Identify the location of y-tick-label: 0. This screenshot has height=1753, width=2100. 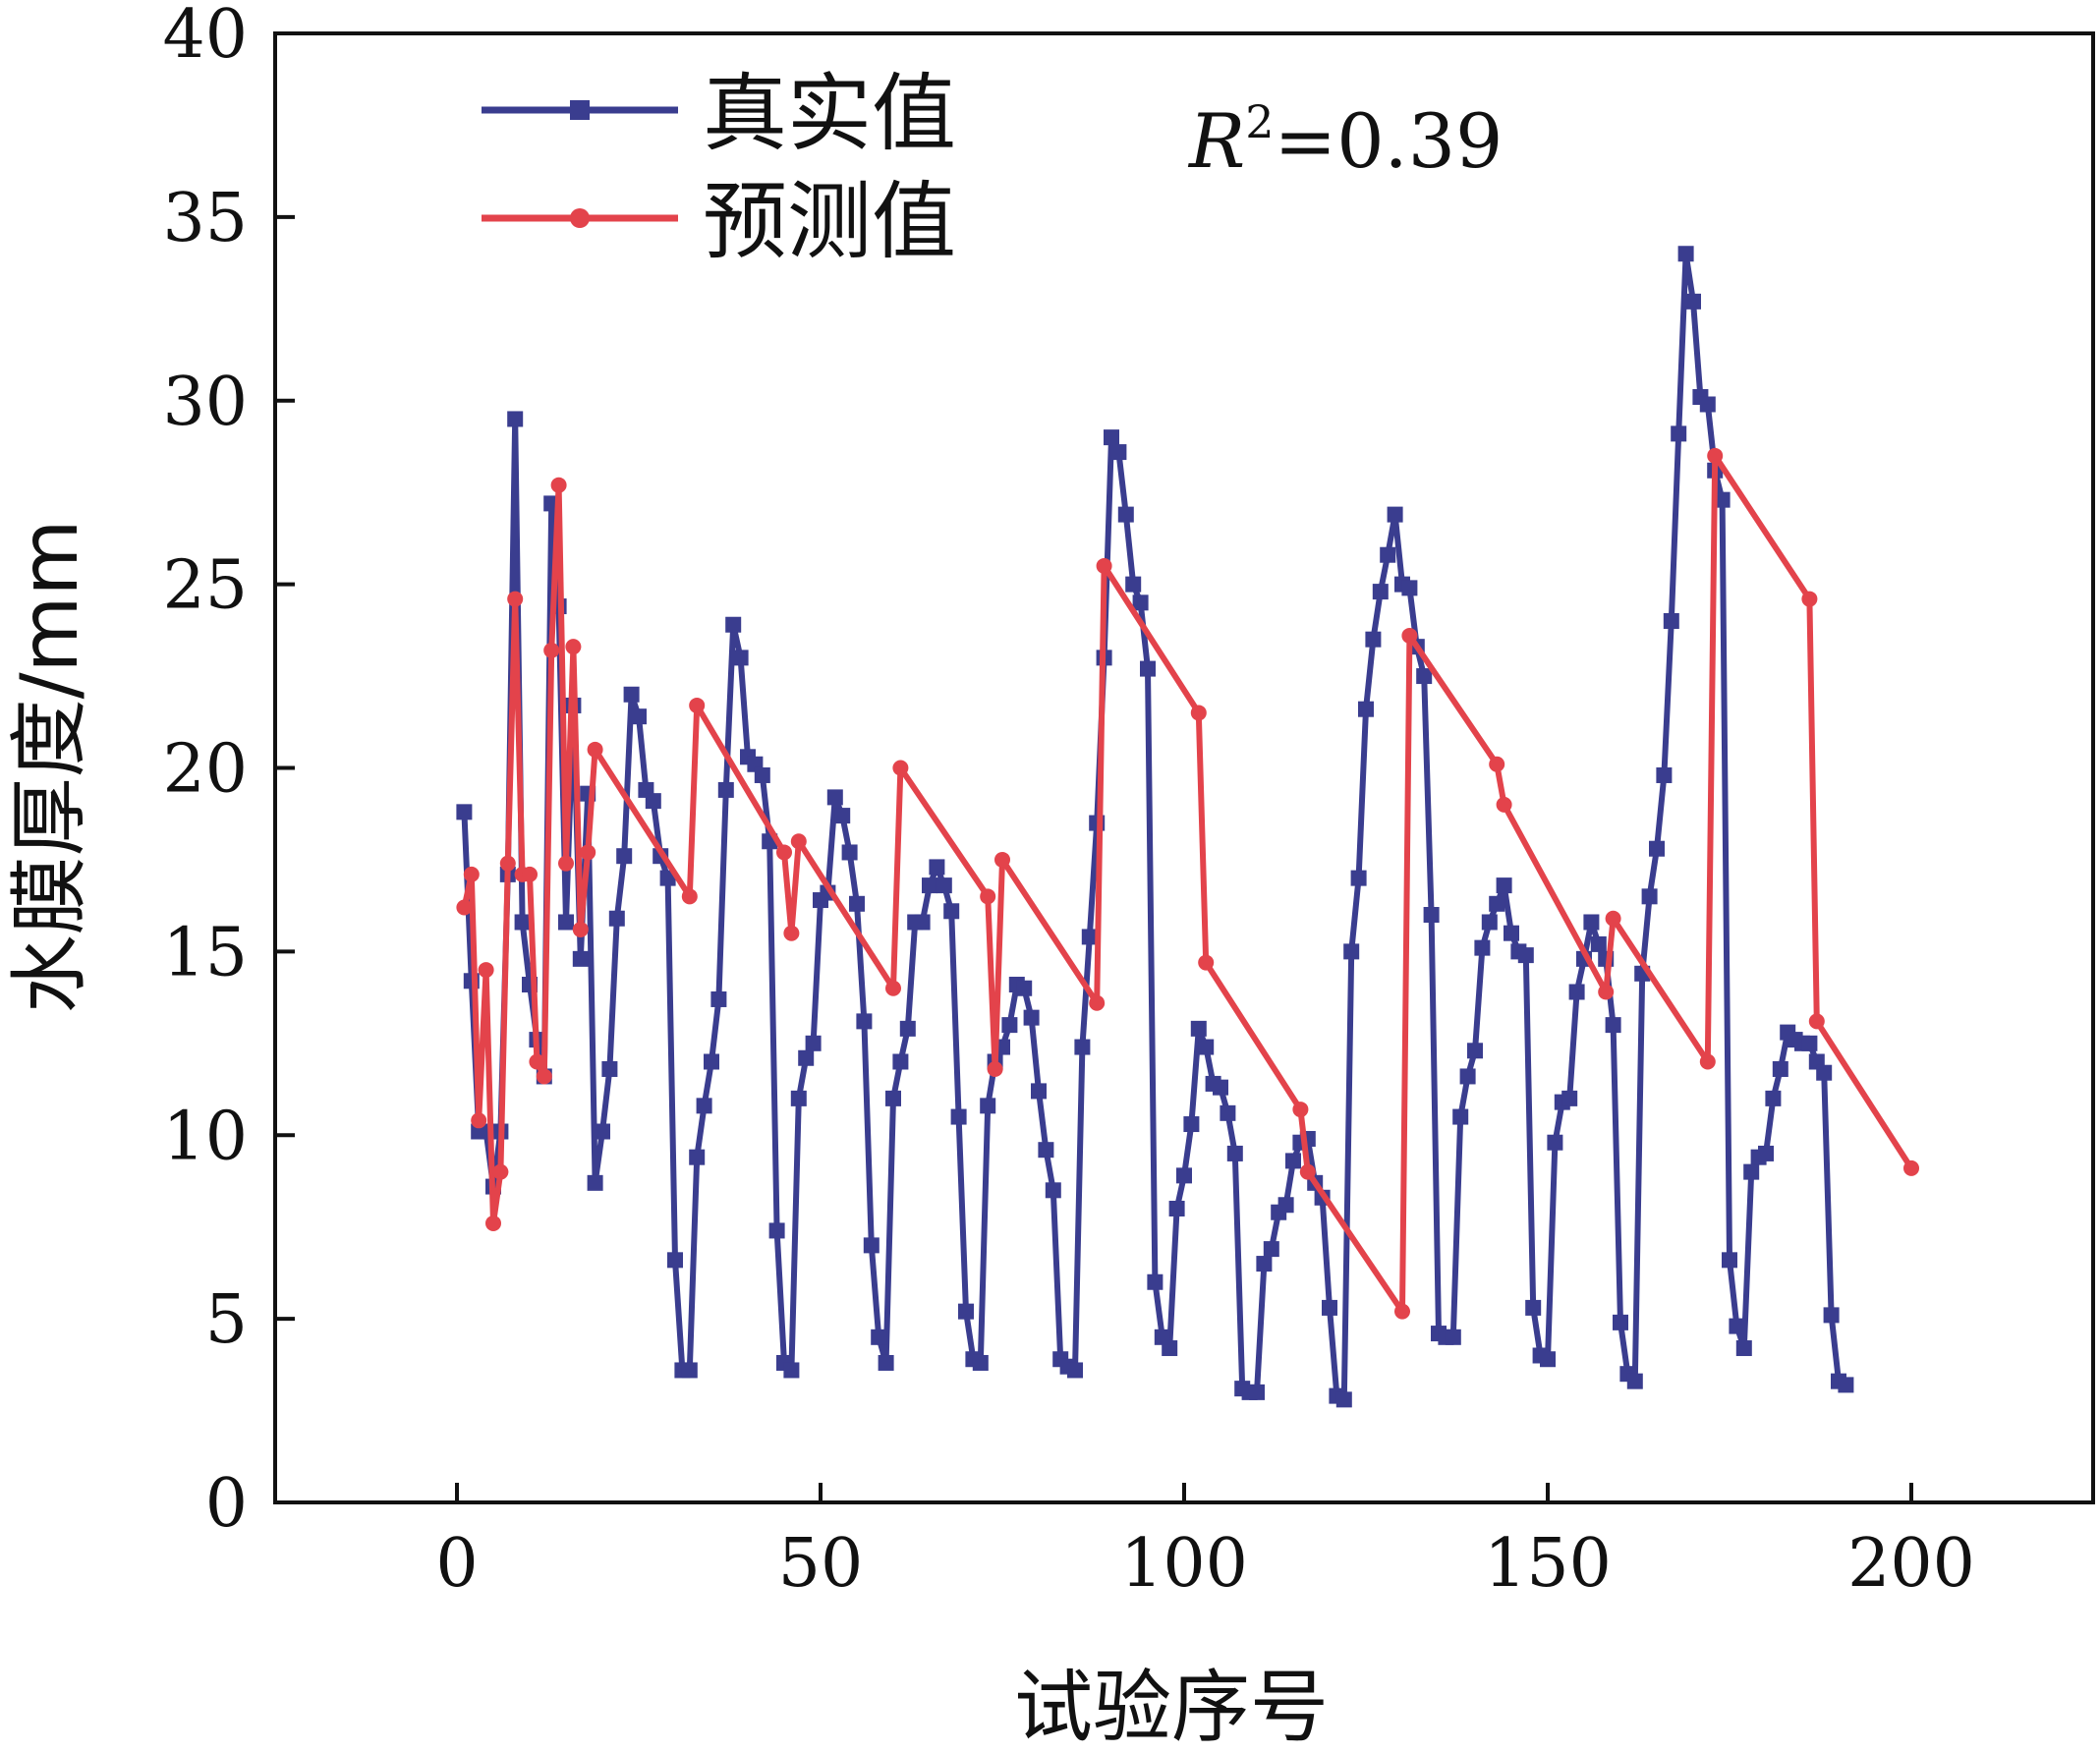
(226, 1504).